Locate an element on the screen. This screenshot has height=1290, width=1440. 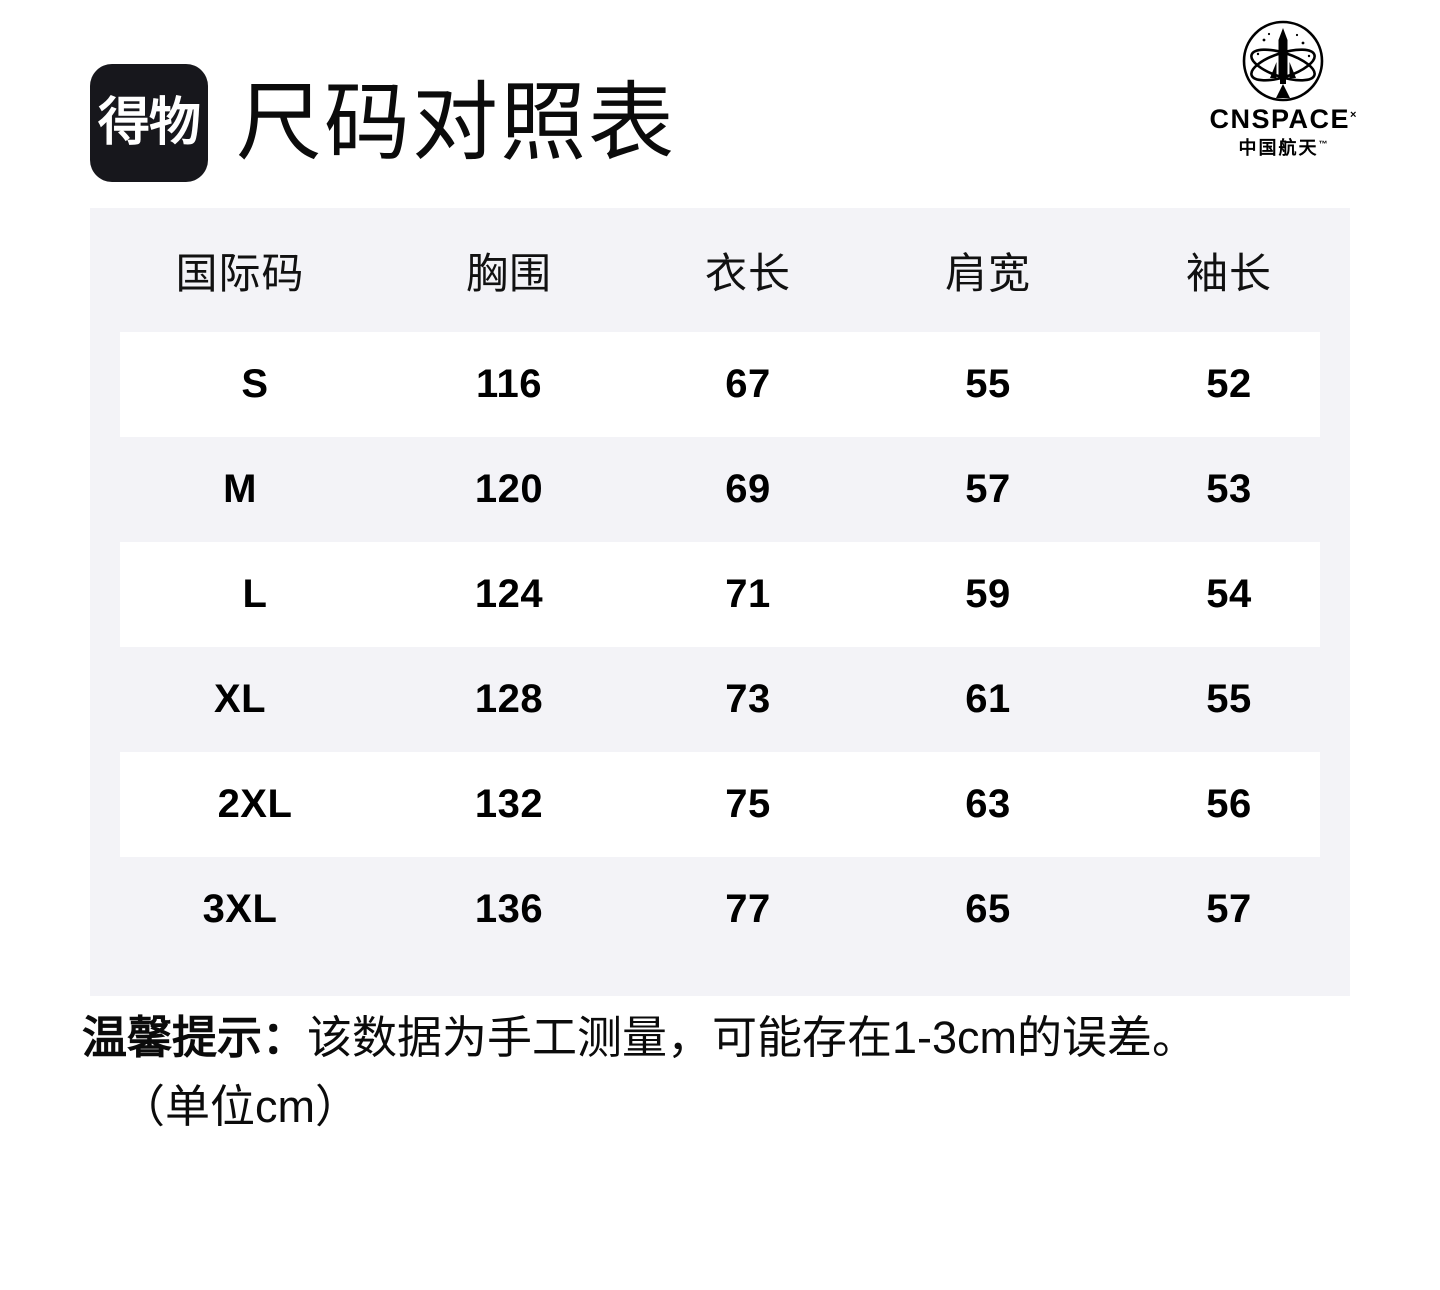
dewu-logo: 得物 is located at coordinates (149, 122).